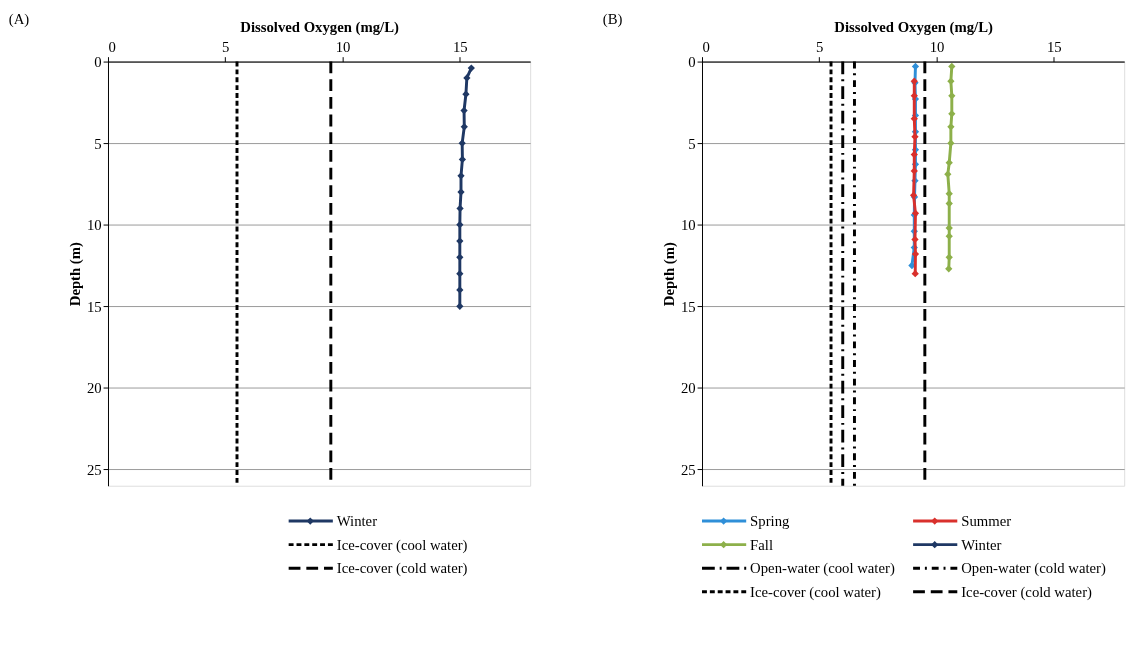 The image size is (1135, 647). I want to click on chart-title: (B), so click(612, 20).